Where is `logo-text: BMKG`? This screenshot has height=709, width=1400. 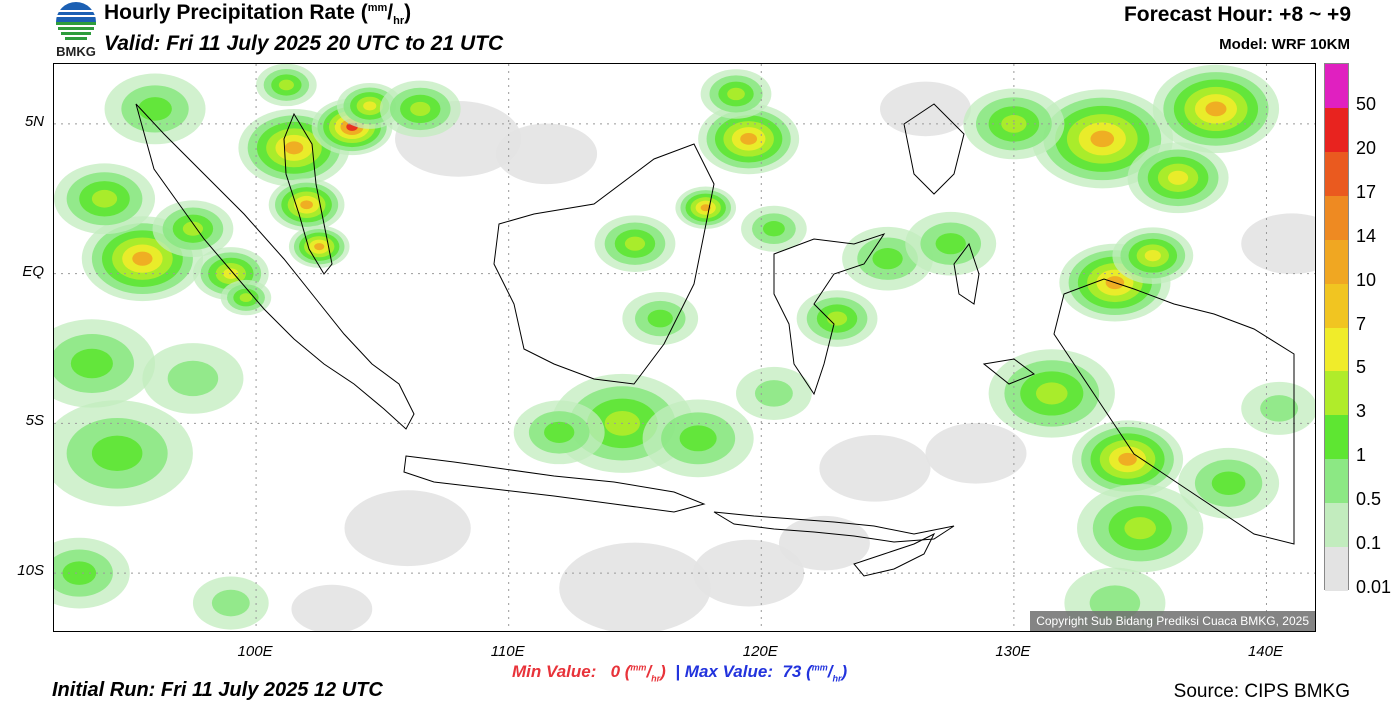
logo-text: BMKG is located at coordinates (76, 51).